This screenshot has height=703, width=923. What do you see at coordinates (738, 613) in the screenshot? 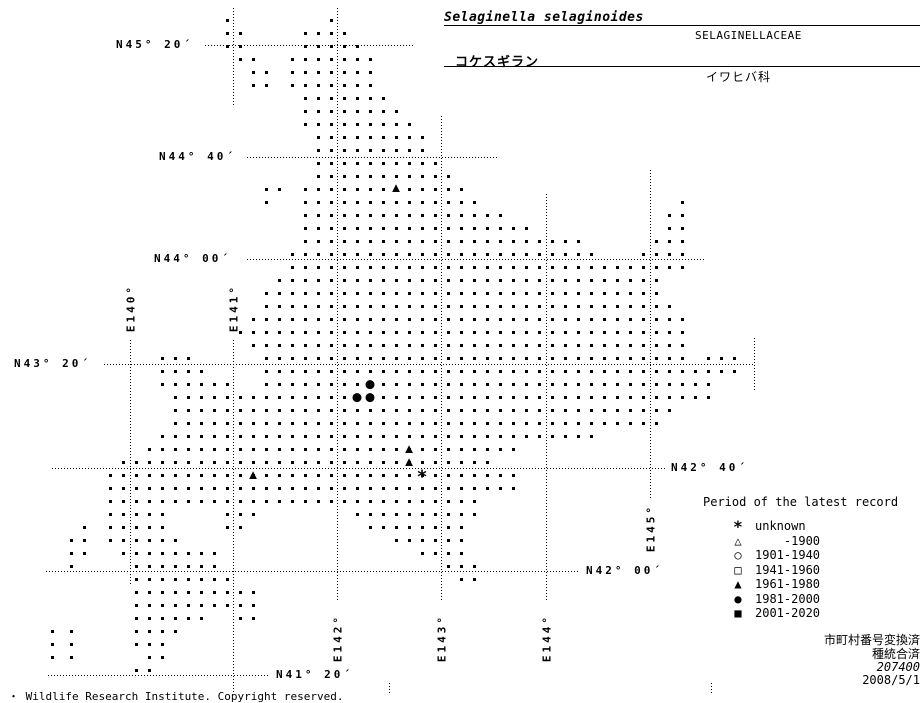
I see `filled-square-icon: ■` at bounding box center [738, 613].